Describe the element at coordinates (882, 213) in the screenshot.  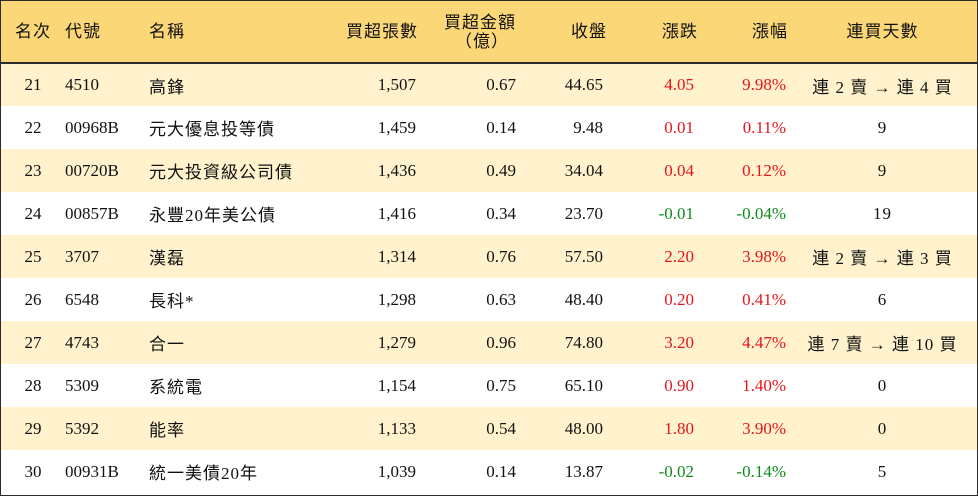
I see `cell-consecutive-days: 19` at that location.